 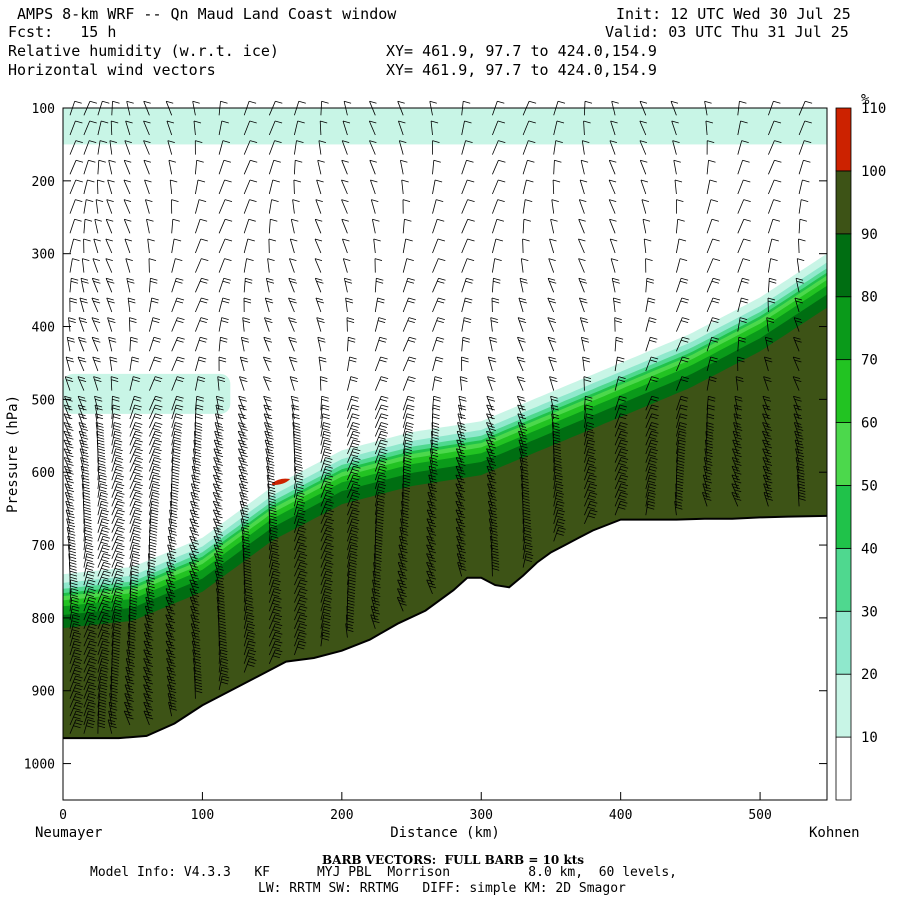 I want to click on x-tick-label: 100, so click(x=202, y=815).